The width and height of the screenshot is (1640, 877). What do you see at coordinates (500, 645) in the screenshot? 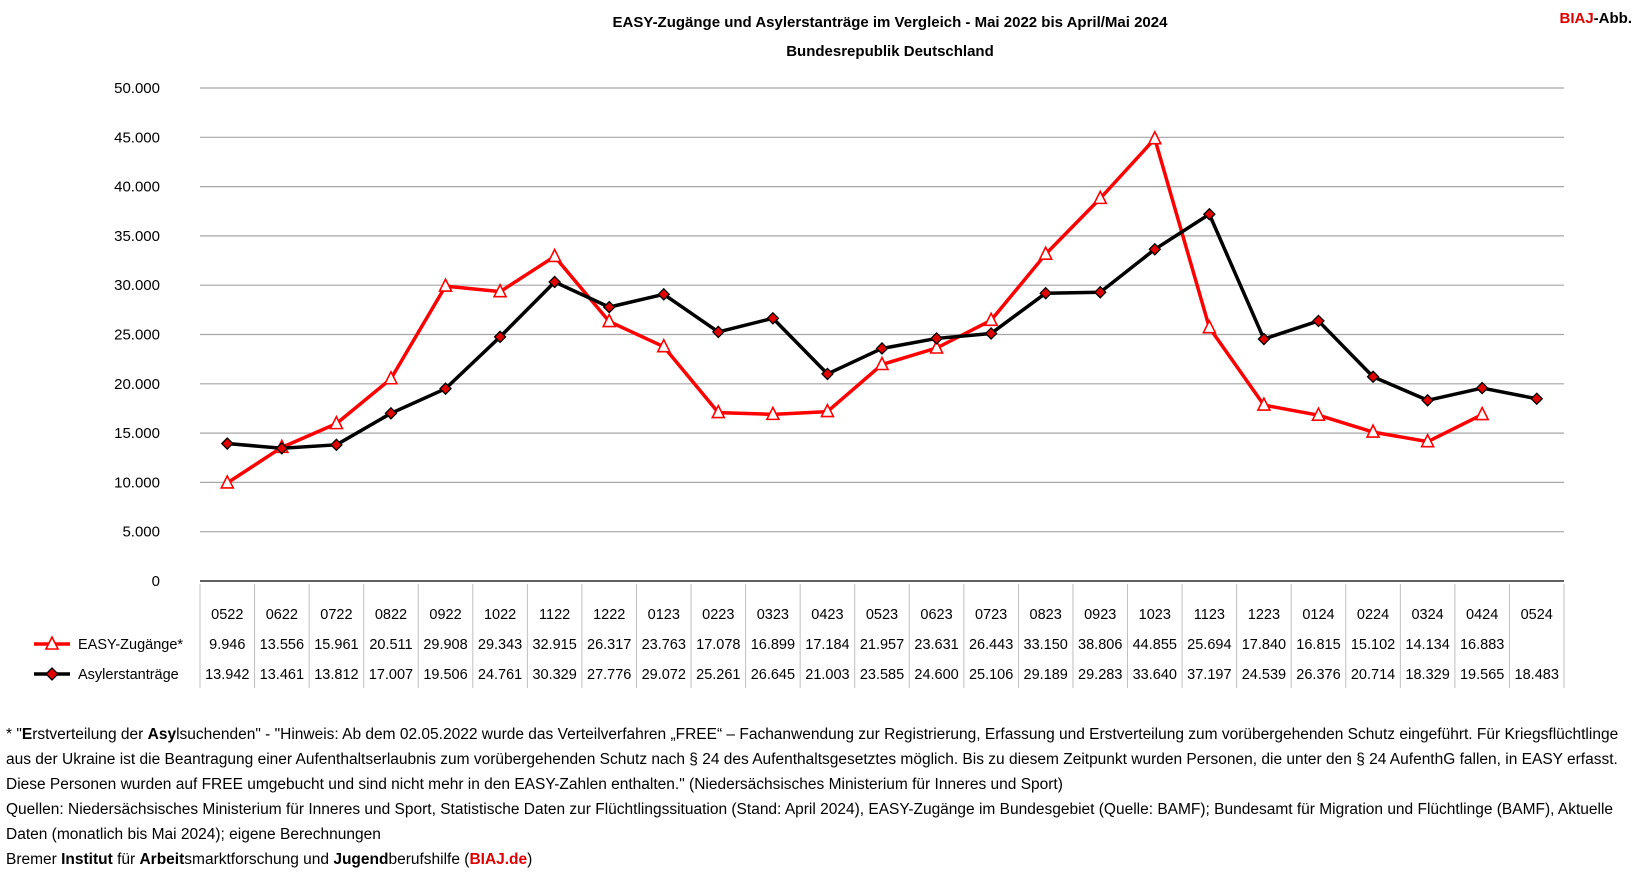
I see `data-label: 29.343` at bounding box center [500, 645].